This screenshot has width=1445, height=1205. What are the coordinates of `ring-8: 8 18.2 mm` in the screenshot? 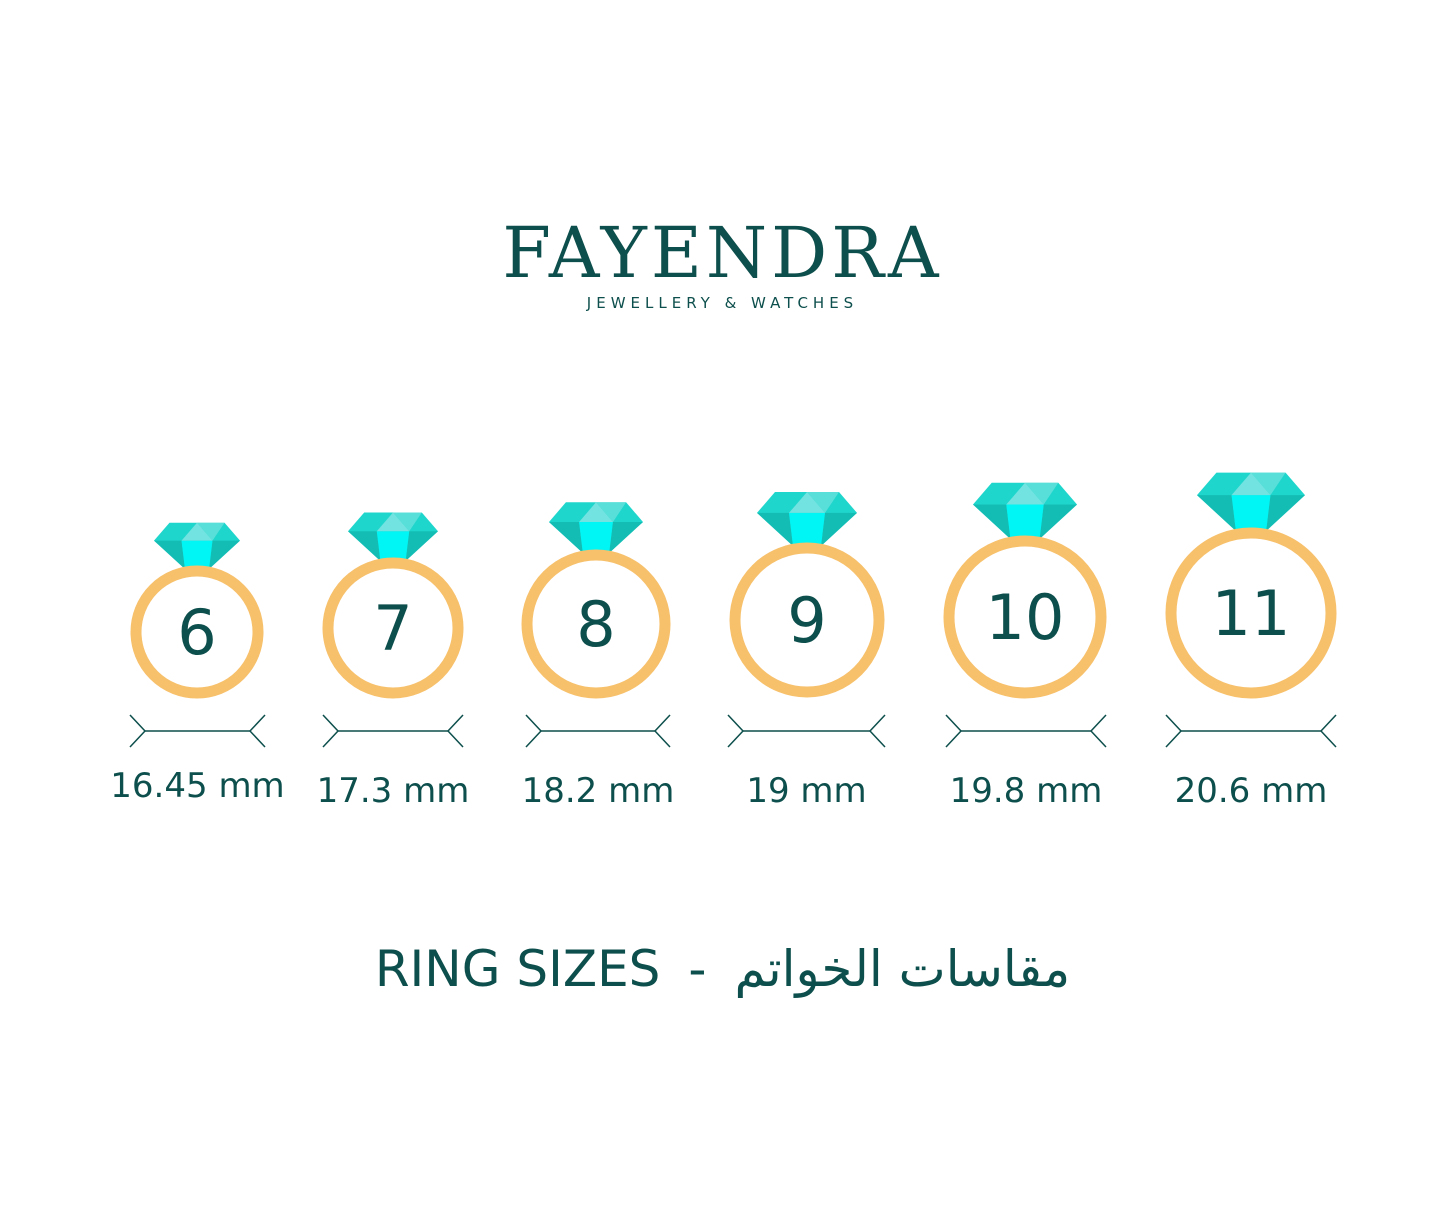 It's located at (598, 656).